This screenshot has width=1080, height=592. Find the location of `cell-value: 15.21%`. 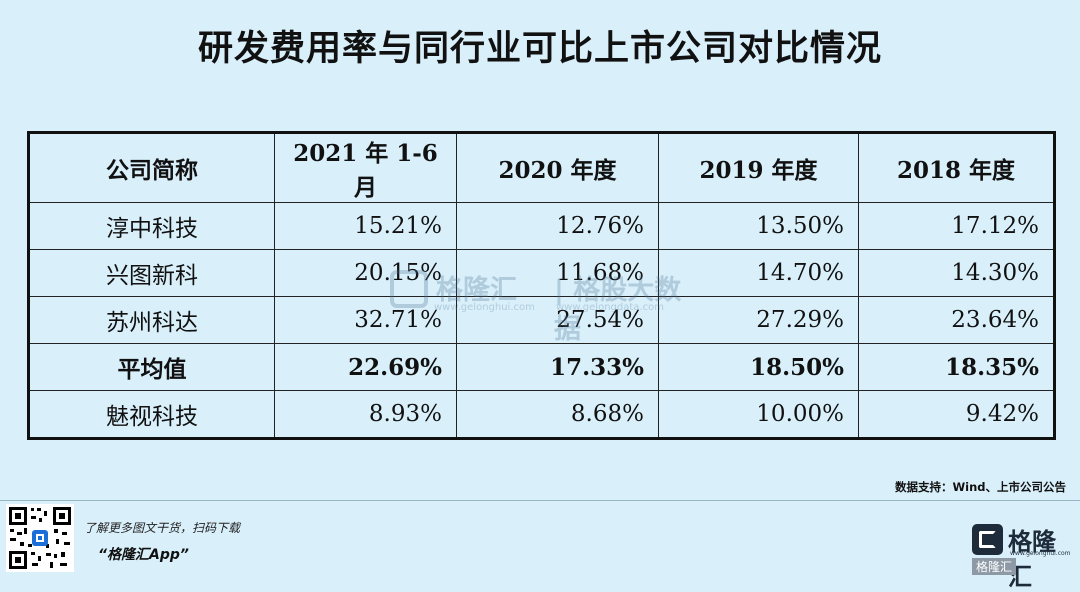

cell-value: 15.21% is located at coordinates (365, 226).